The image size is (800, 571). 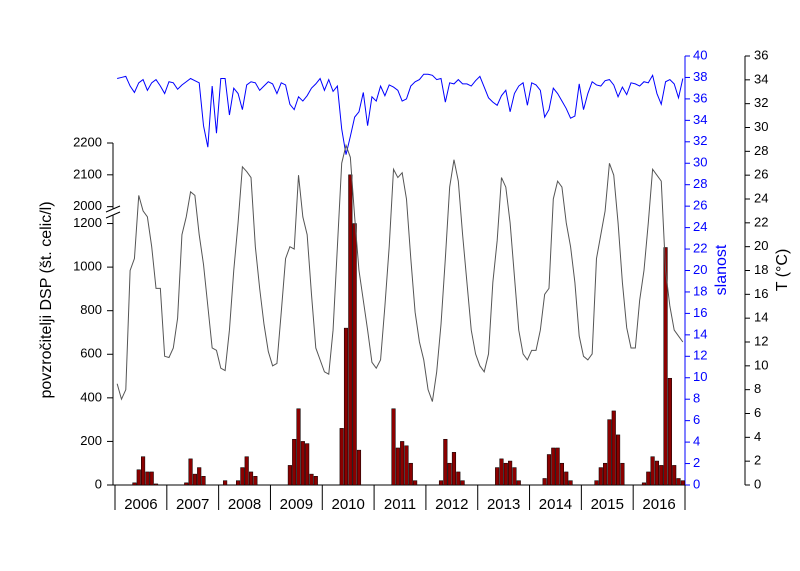 I want to click on y3-tick-label: 22, so click(x=761, y=221).